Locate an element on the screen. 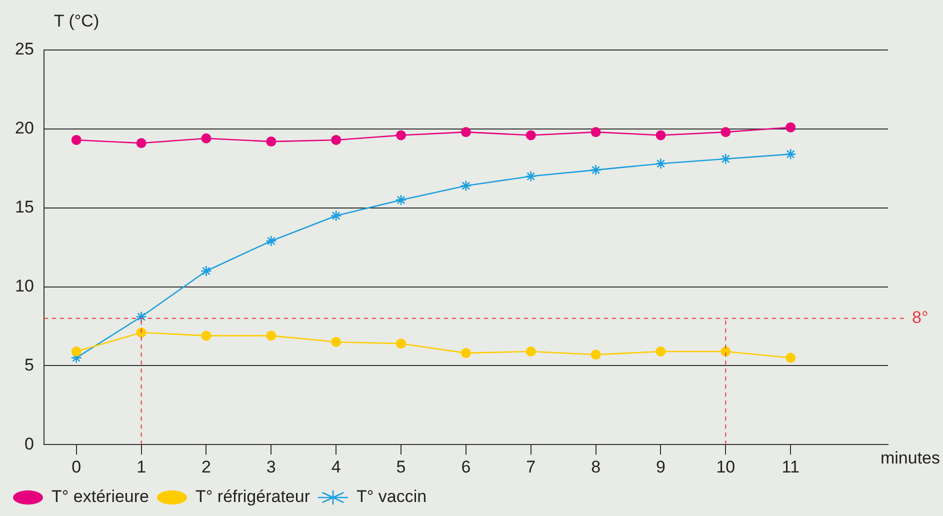 The height and width of the screenshot is (516, 943). x-tick-label: 10 is located at coordinates (726, 466).